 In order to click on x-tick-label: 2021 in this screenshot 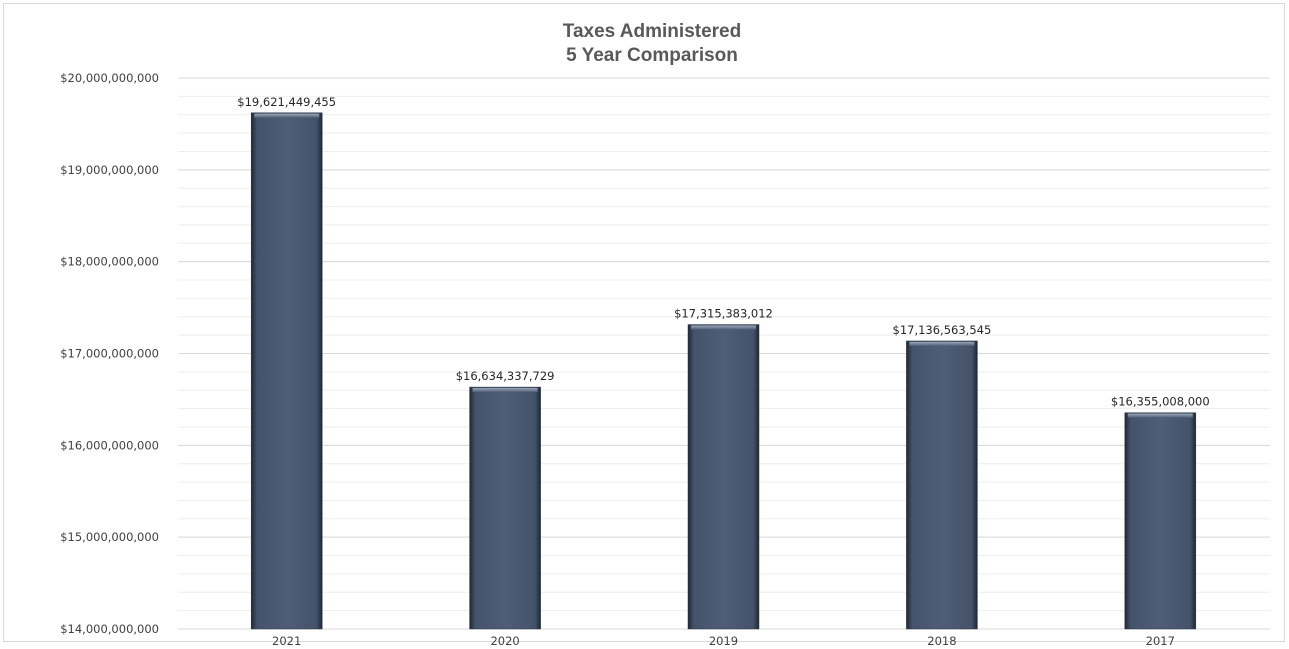, I will do `click(286, 641)`.